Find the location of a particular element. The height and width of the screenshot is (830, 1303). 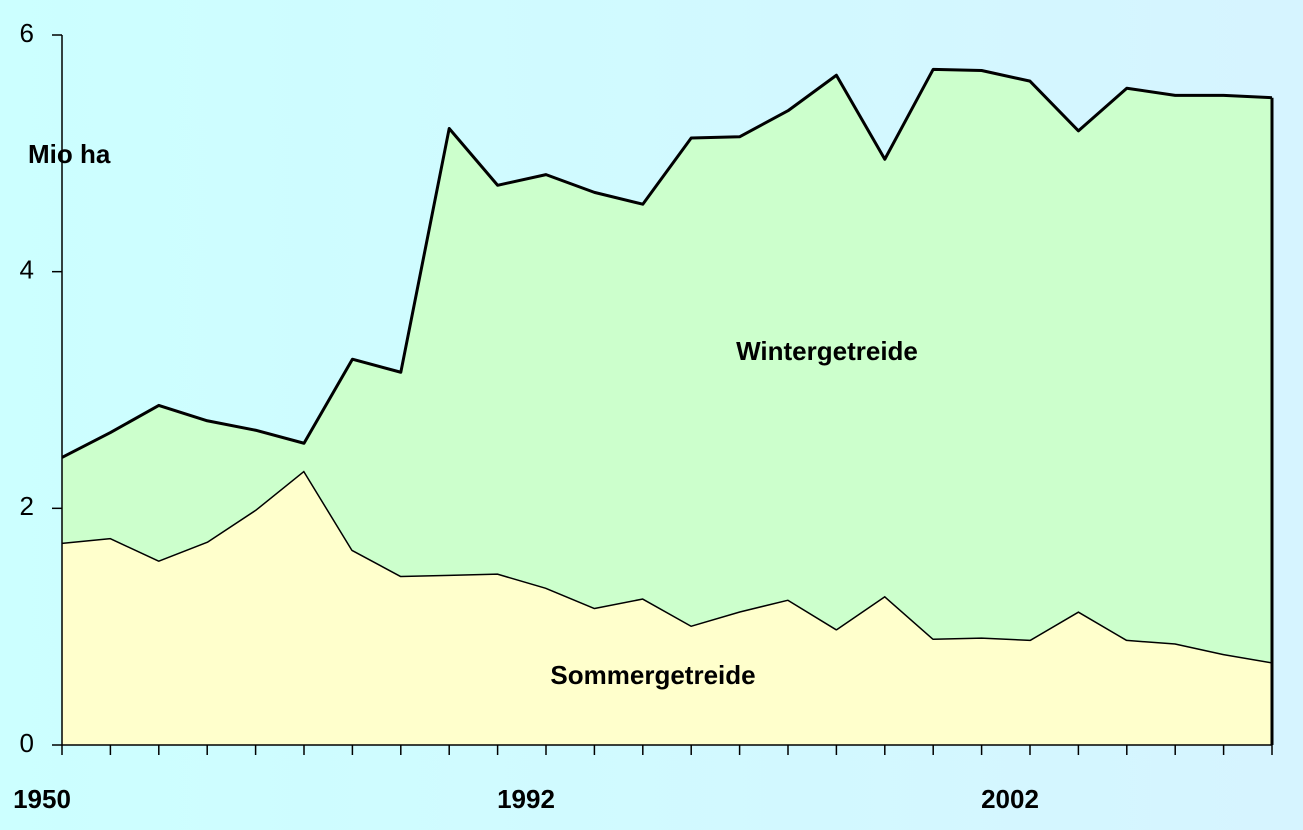

x-tick-label: 2002 is located at coordinates (1010, 799).